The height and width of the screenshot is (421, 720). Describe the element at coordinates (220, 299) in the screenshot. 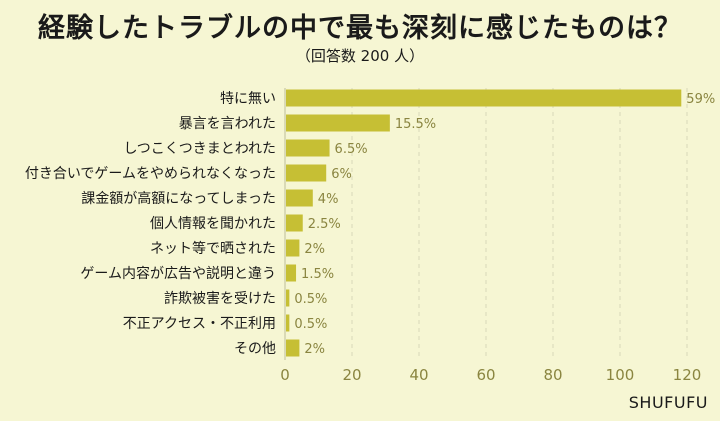

I see `category-label: 詐欺被害を受けた` at that location.